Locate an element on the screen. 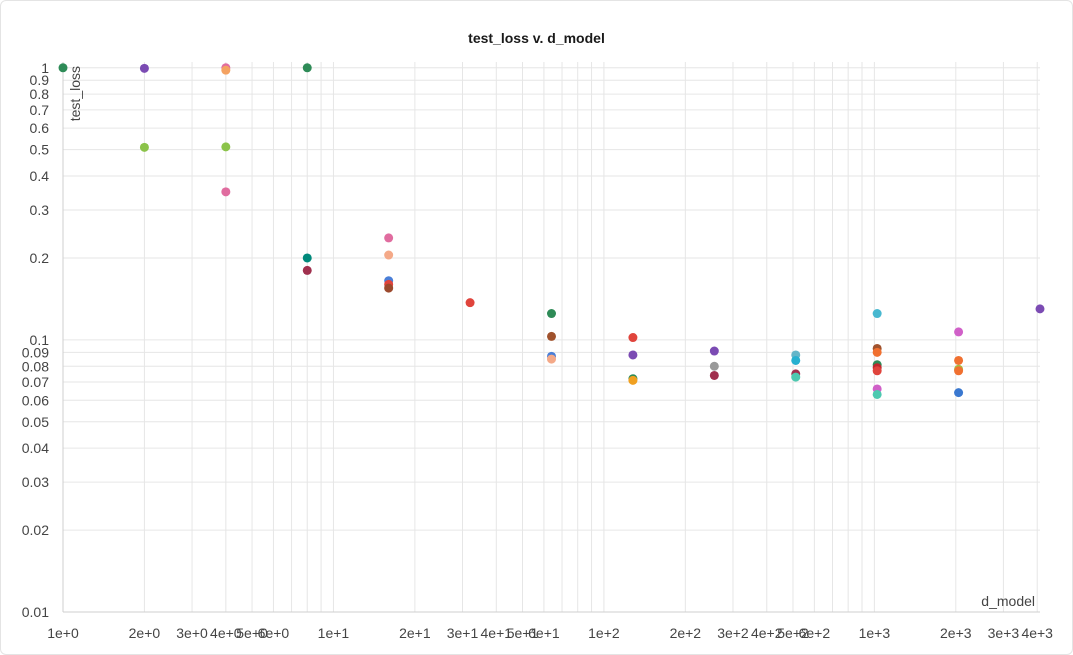  y-tick-label: 0.06 is located at coordinates (35, 400).